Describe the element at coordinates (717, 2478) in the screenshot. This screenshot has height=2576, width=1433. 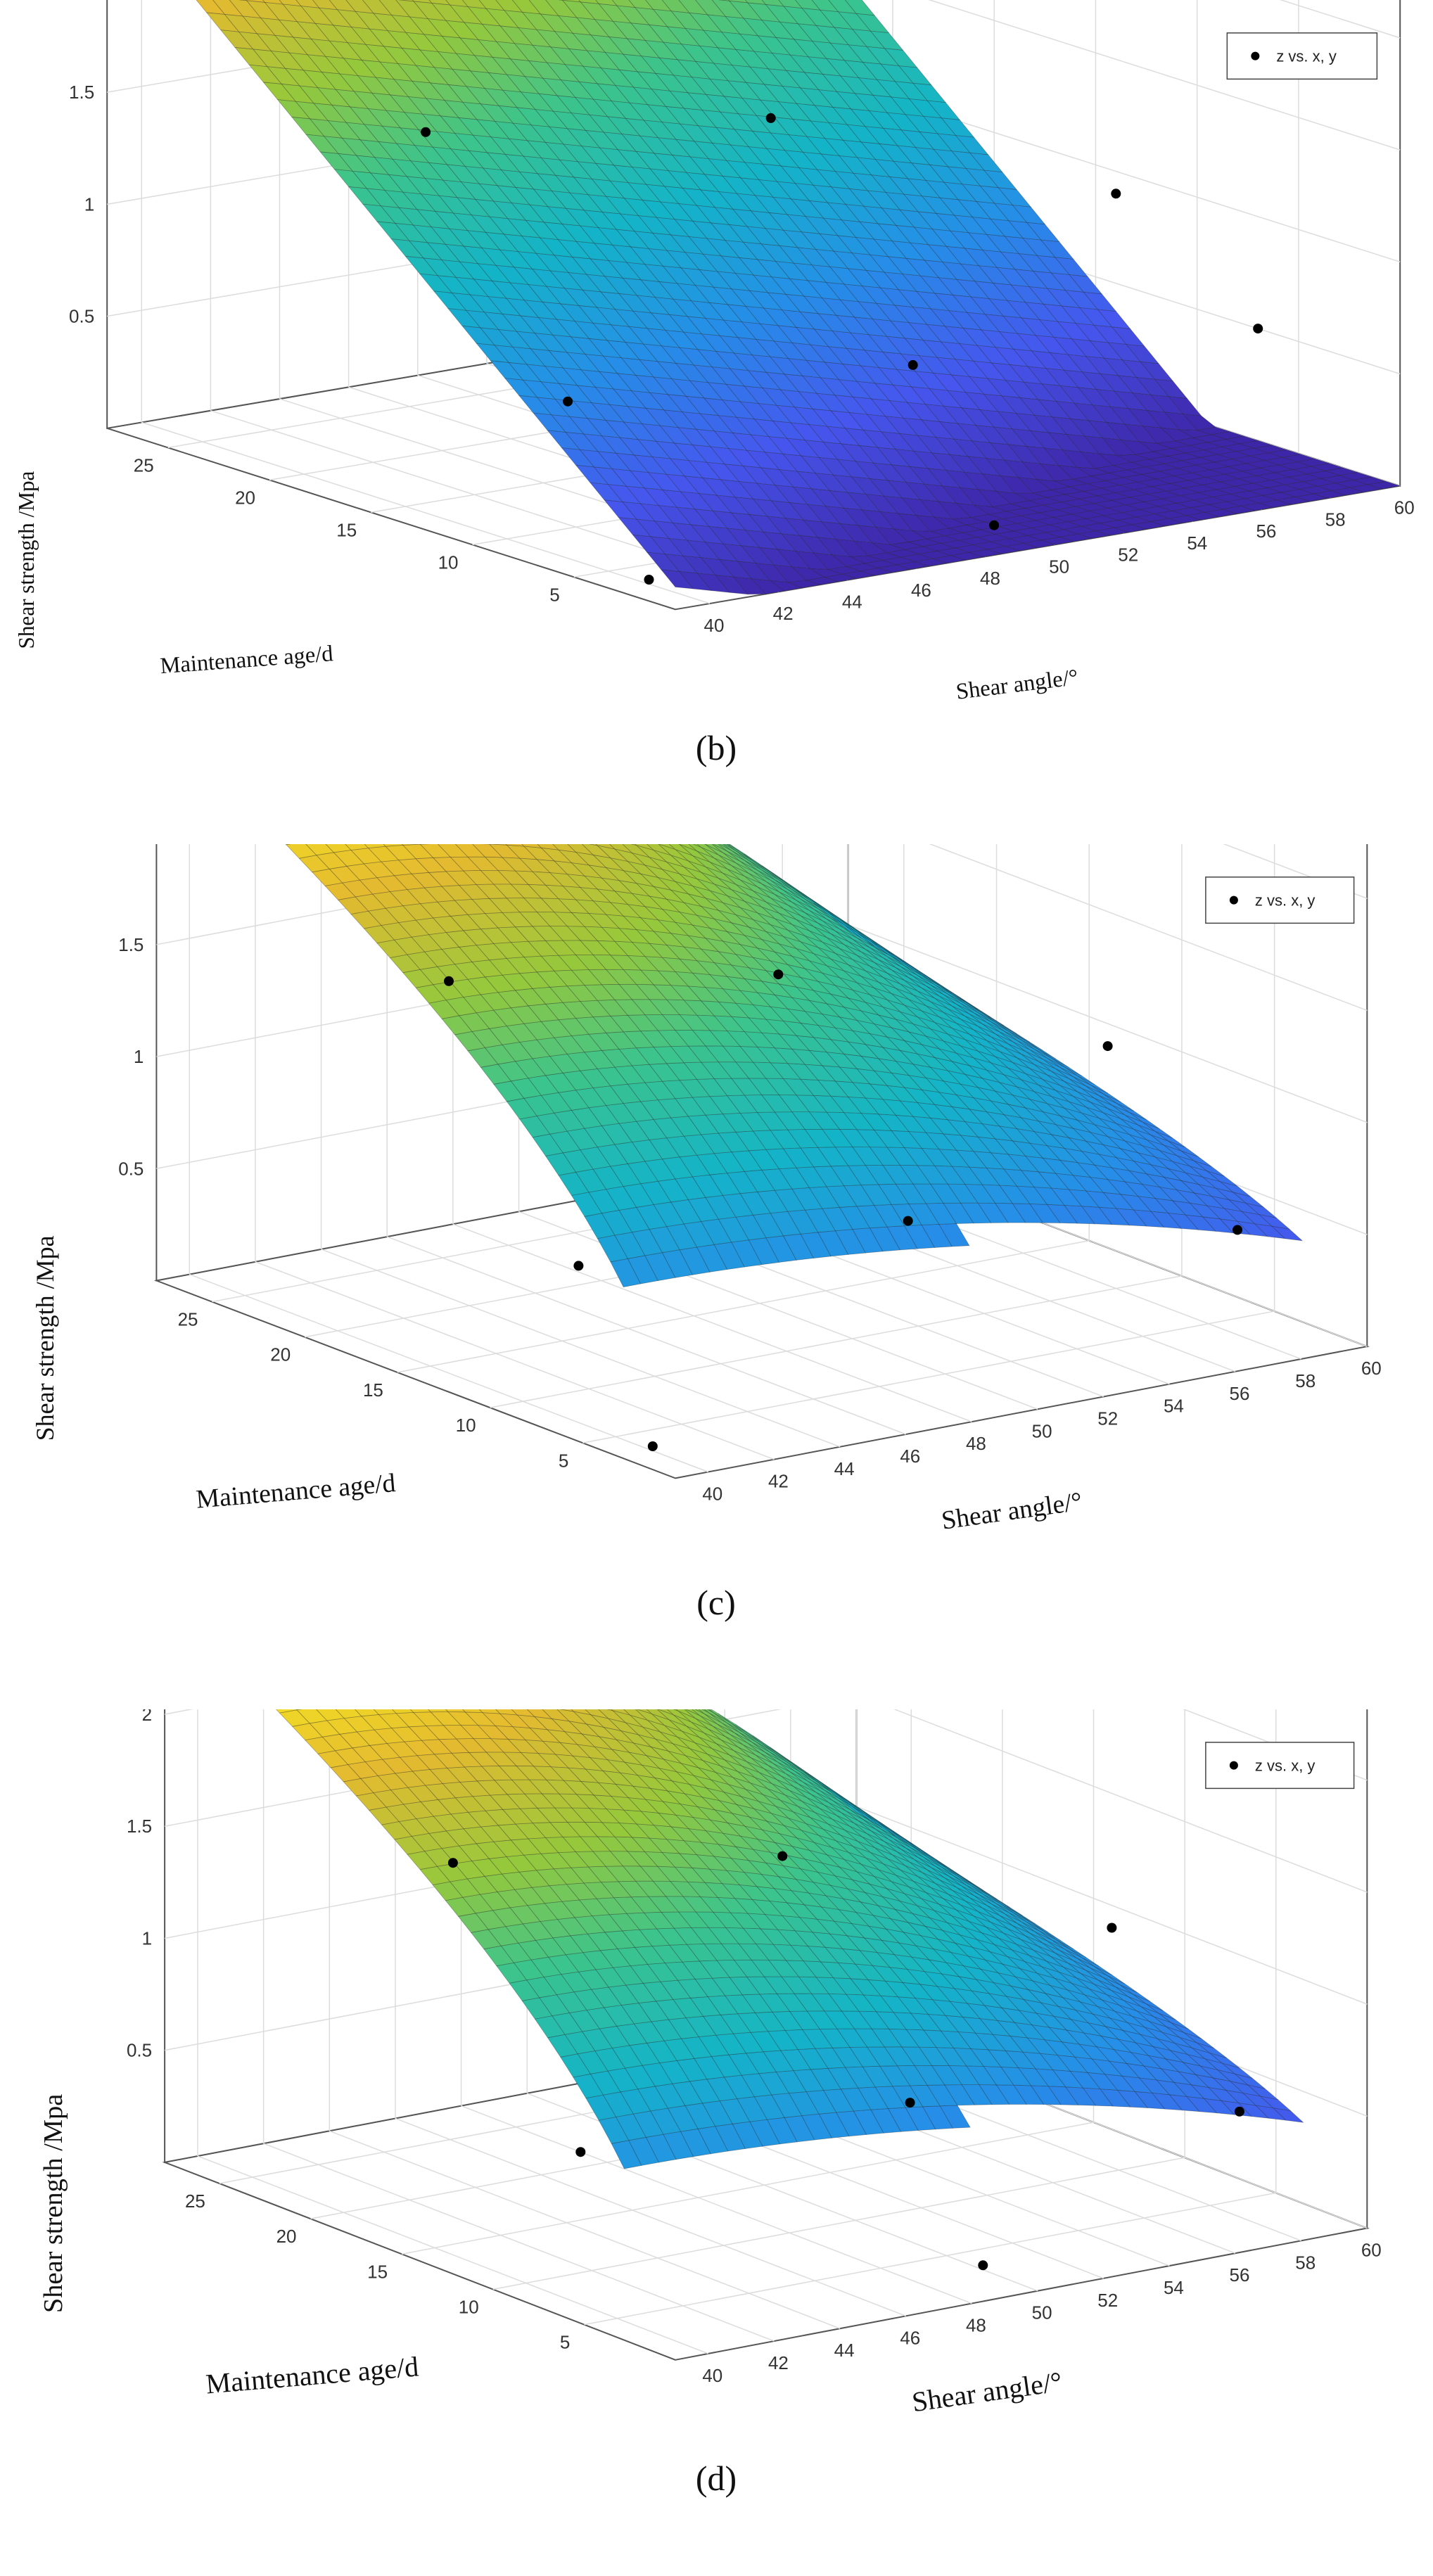
I see `panel-label: (d)` at that location.